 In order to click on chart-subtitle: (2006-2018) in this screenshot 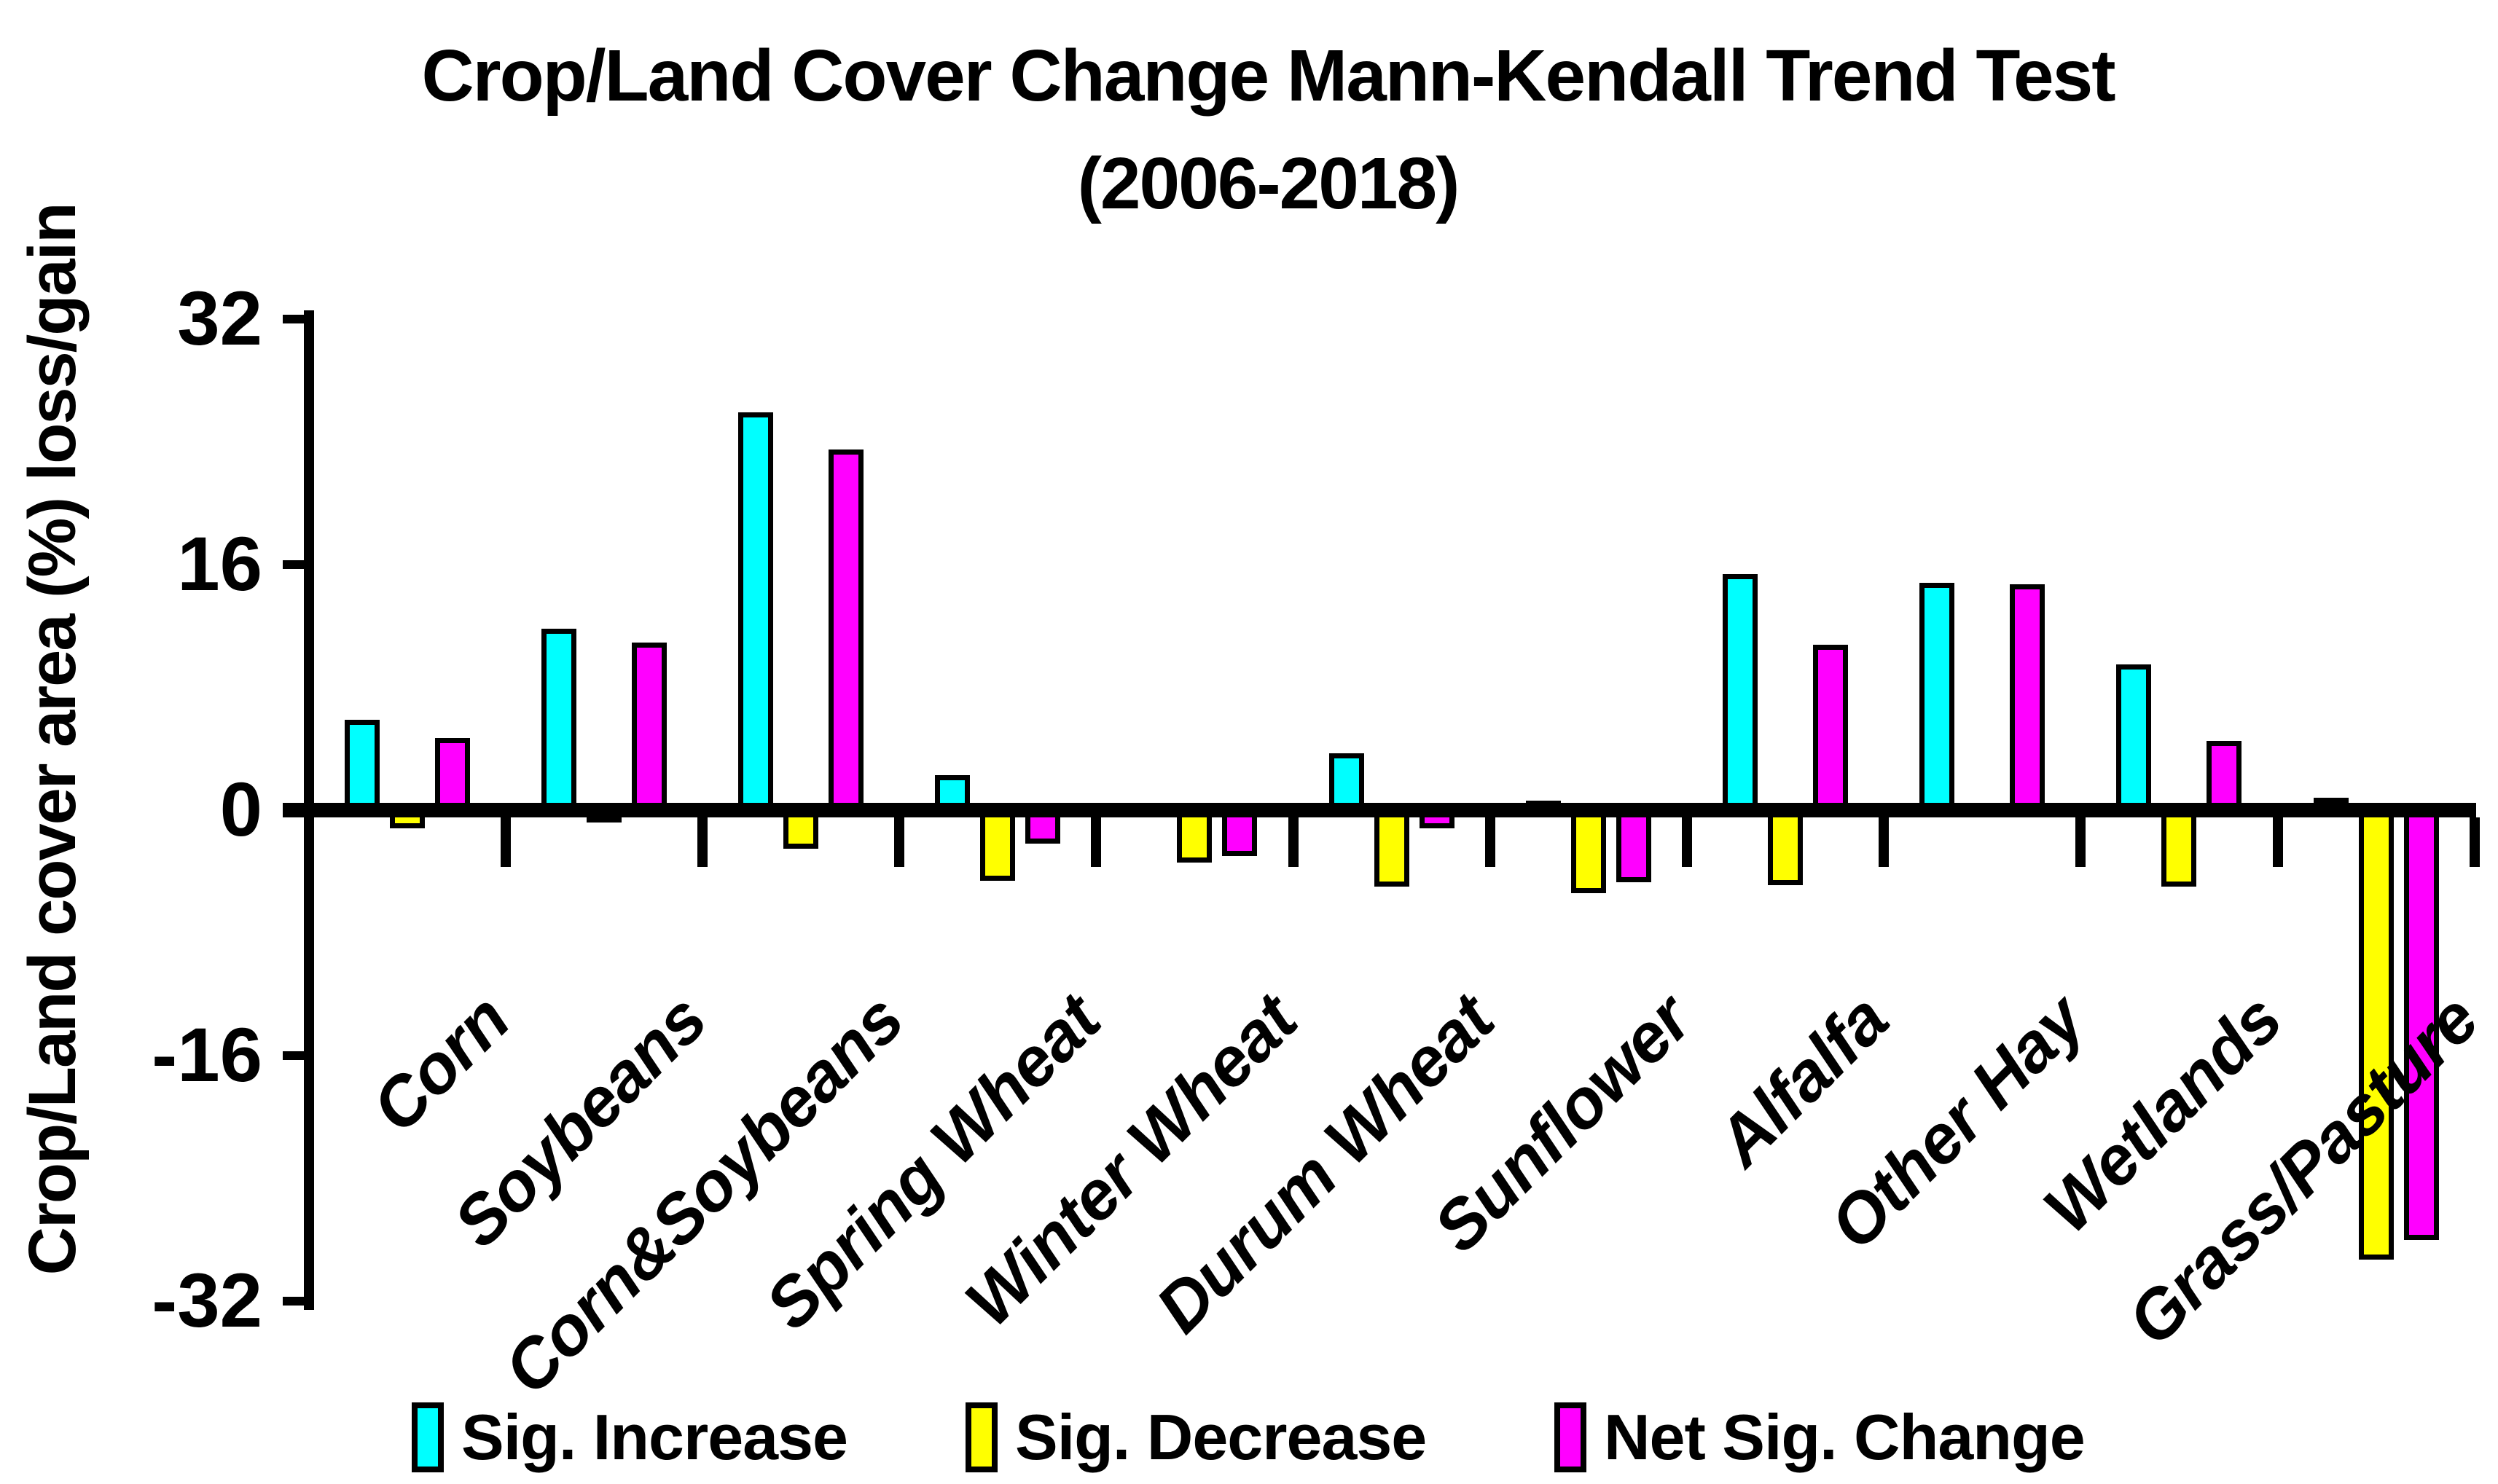, I will do `click(1268, 183)`.